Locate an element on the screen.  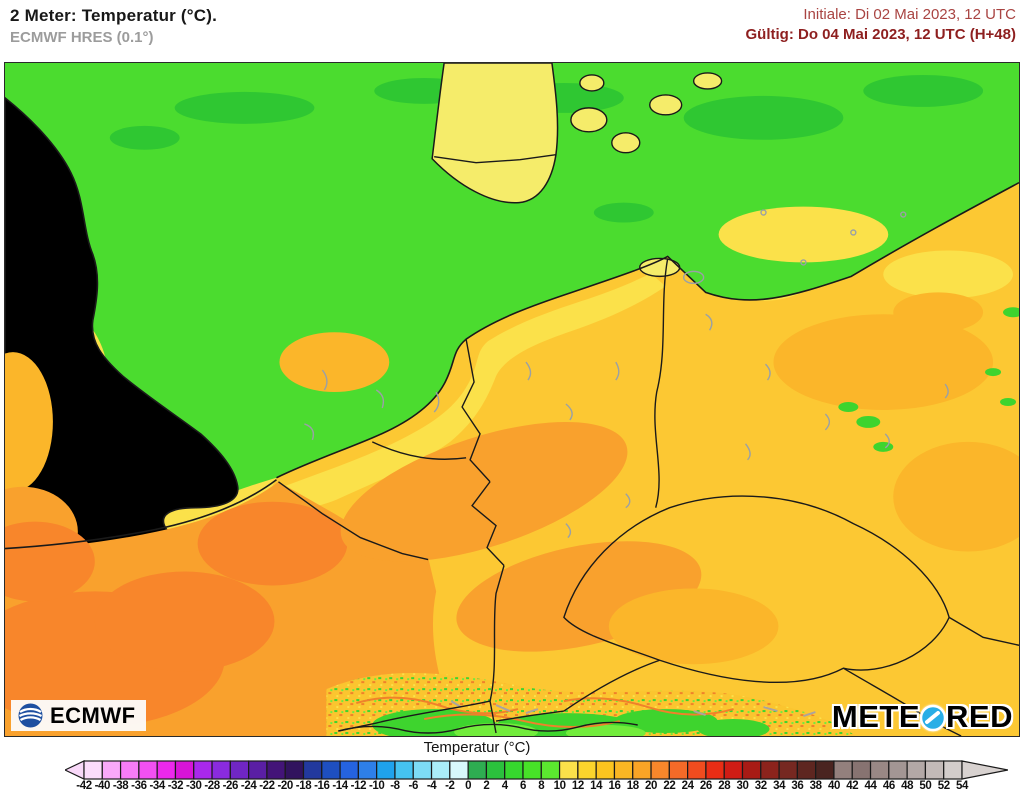
legend-scale is located at coordinates (536, 770).